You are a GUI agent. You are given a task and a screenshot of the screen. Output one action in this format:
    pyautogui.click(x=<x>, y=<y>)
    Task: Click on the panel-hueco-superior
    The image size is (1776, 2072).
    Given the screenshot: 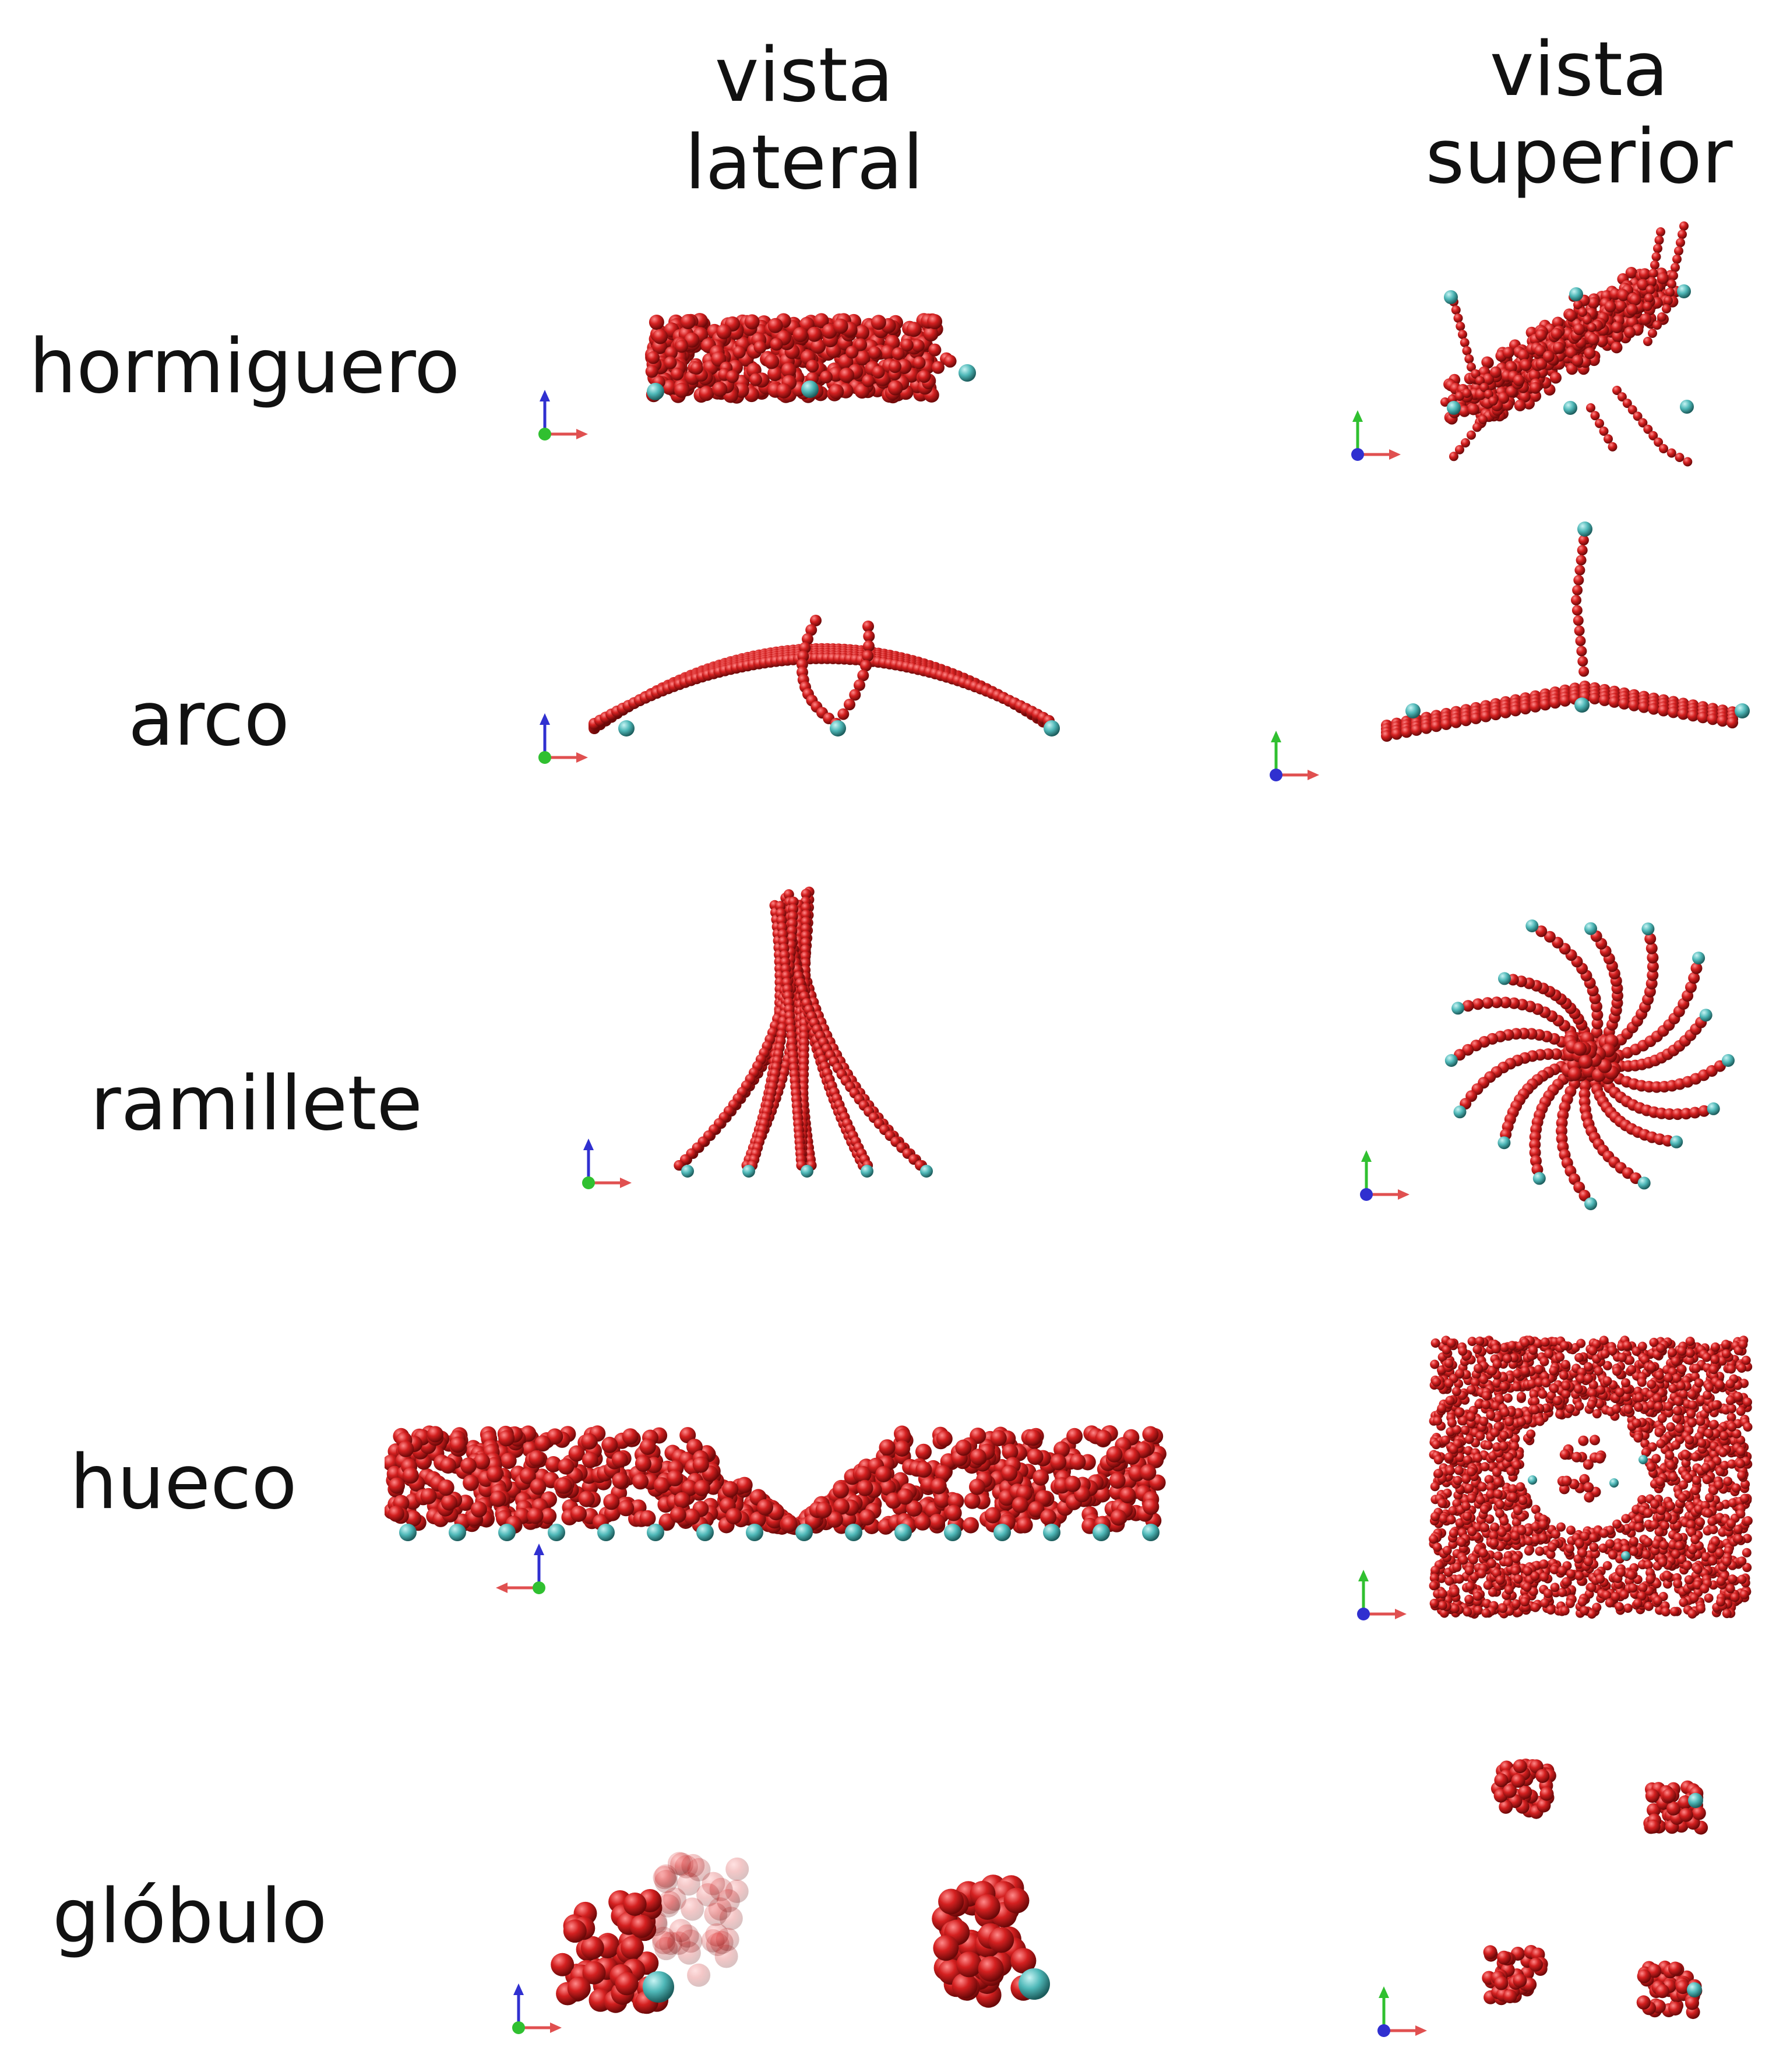 What is the action you would take?
    pyautogui.click(x=1550, y=1480)
    